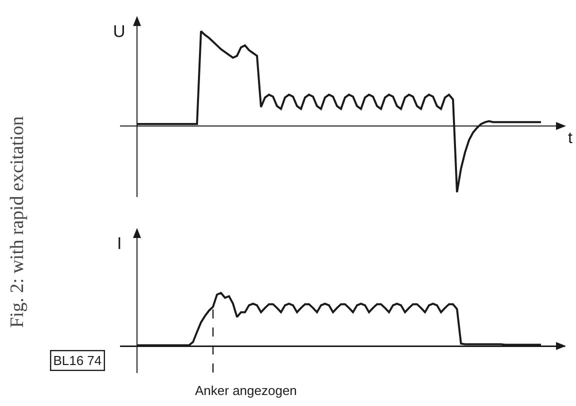 The height and width of the screenshot is (406, 576). What do you see at coordinates (570, 138) in the screenshot?
I see `x-axis-title: t` at bounding box center [570, 138].